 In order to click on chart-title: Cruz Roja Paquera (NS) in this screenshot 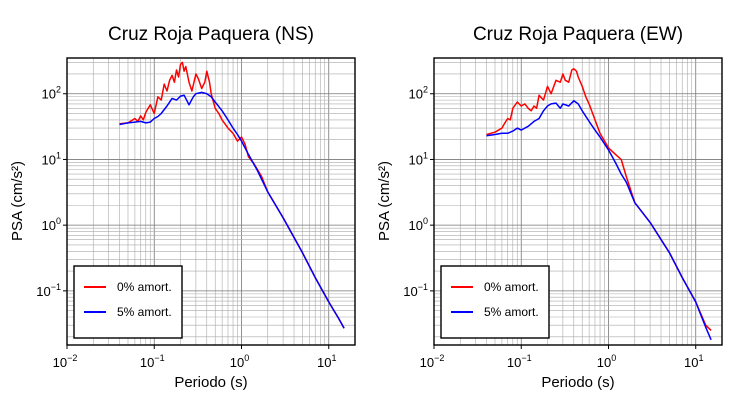, I will do `click(211, 34)`.